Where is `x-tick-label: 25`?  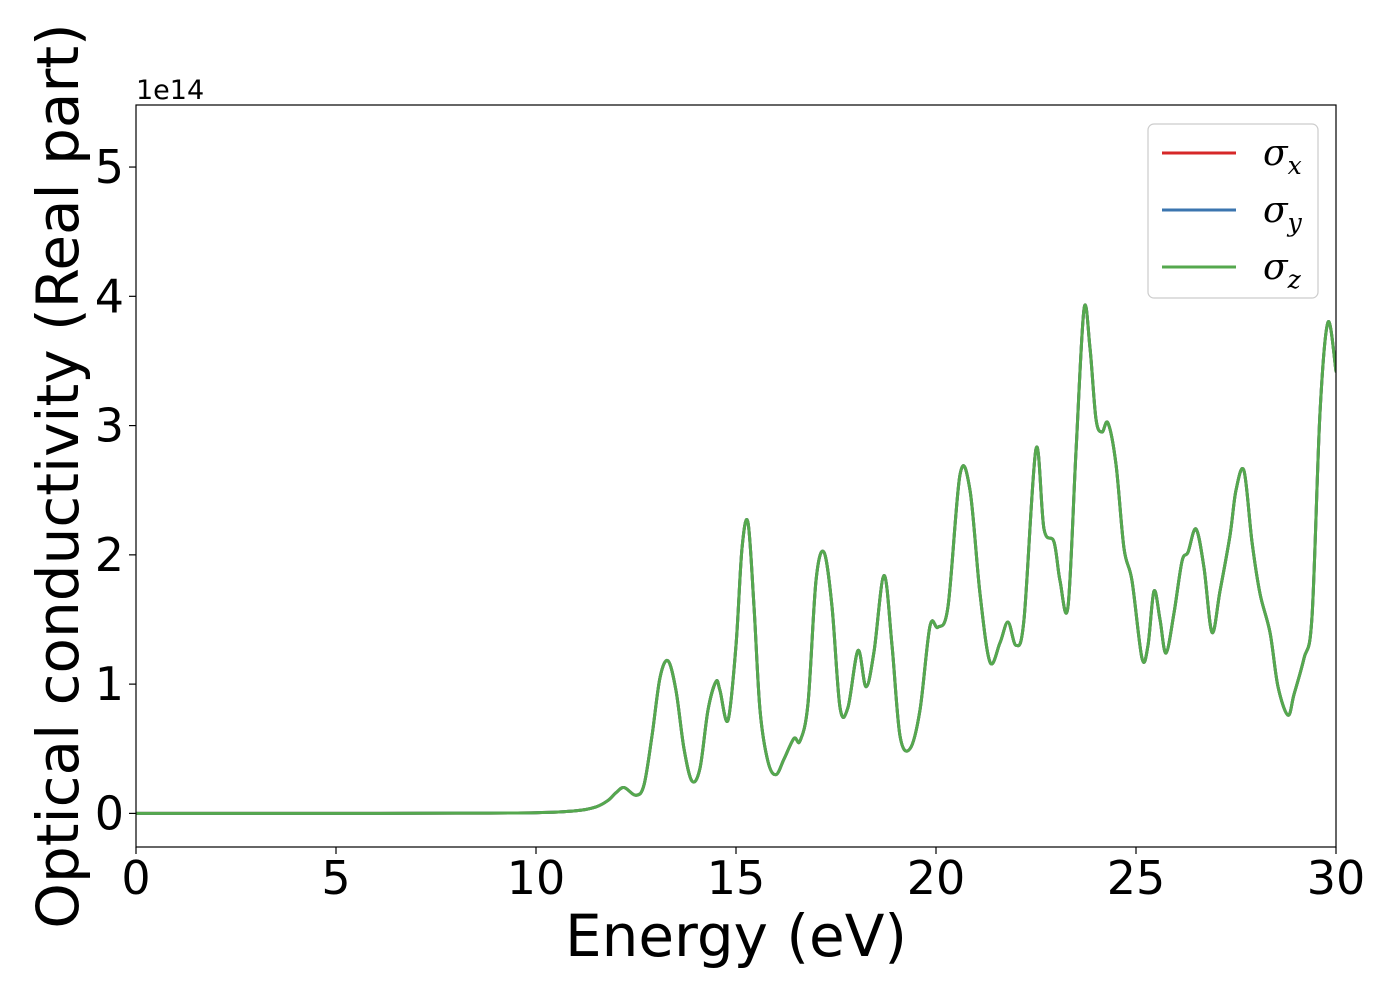 x-tick-label: 25 is located at coordinates (1136, 878).